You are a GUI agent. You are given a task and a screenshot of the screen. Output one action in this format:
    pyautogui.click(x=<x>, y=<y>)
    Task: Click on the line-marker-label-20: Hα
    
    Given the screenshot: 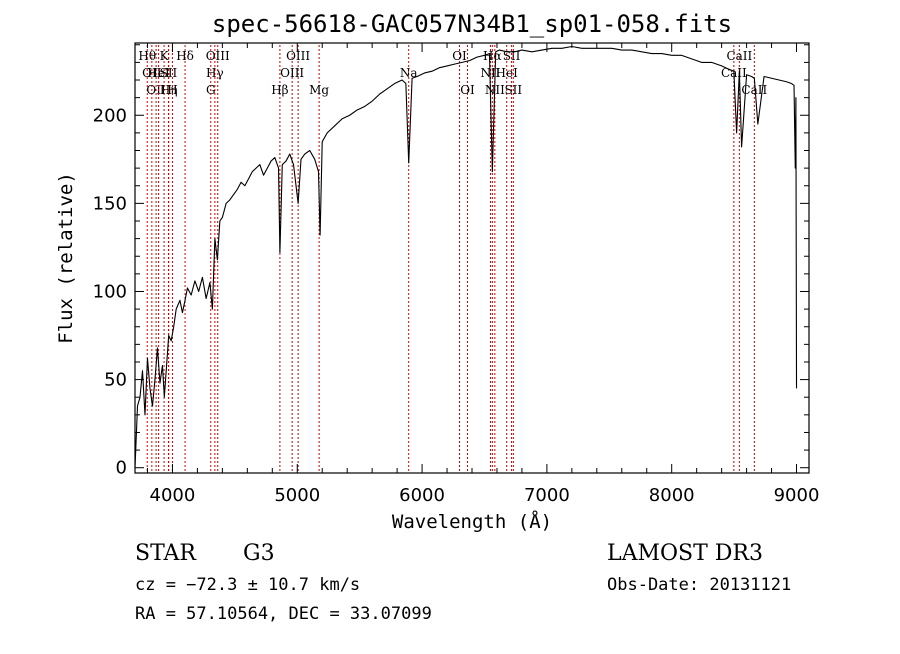 What is the action you would take?
    pyautogui.click(x=492, y=56)
    